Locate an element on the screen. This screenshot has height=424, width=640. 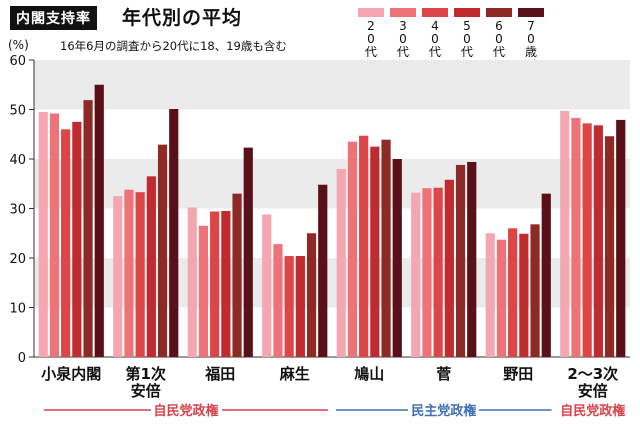
legend-label: 50代 is located at coordinates (467, 39).